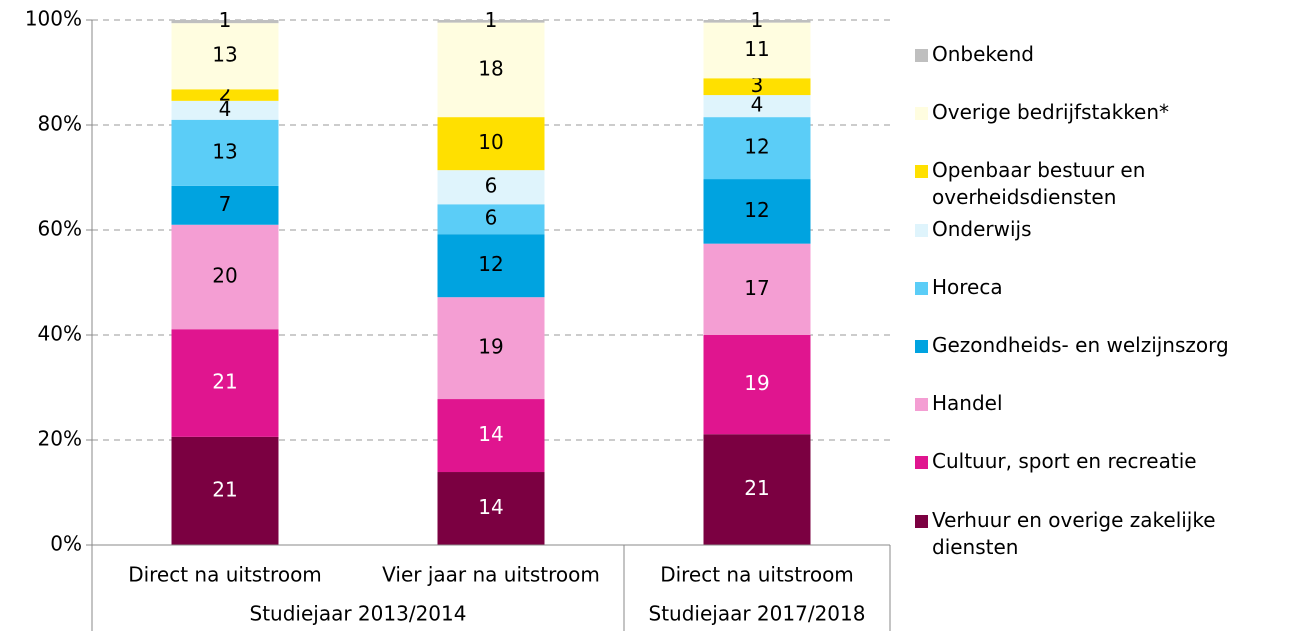  I want to click on data-label: 17, so click(756, 288).